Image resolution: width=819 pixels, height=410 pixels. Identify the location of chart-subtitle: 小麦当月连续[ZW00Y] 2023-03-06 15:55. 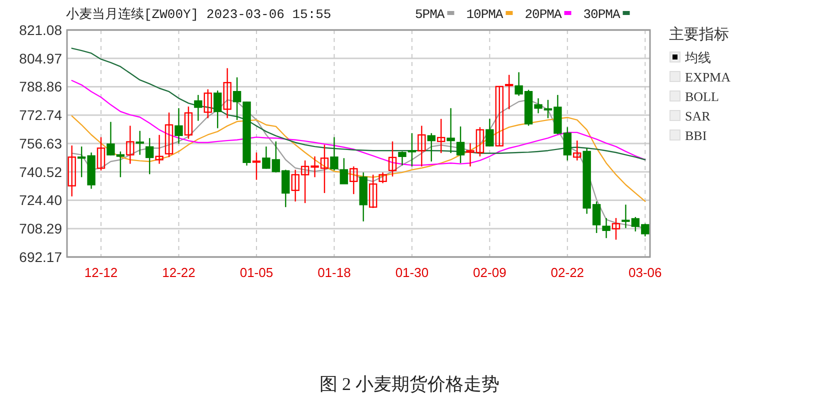
(199, 14).